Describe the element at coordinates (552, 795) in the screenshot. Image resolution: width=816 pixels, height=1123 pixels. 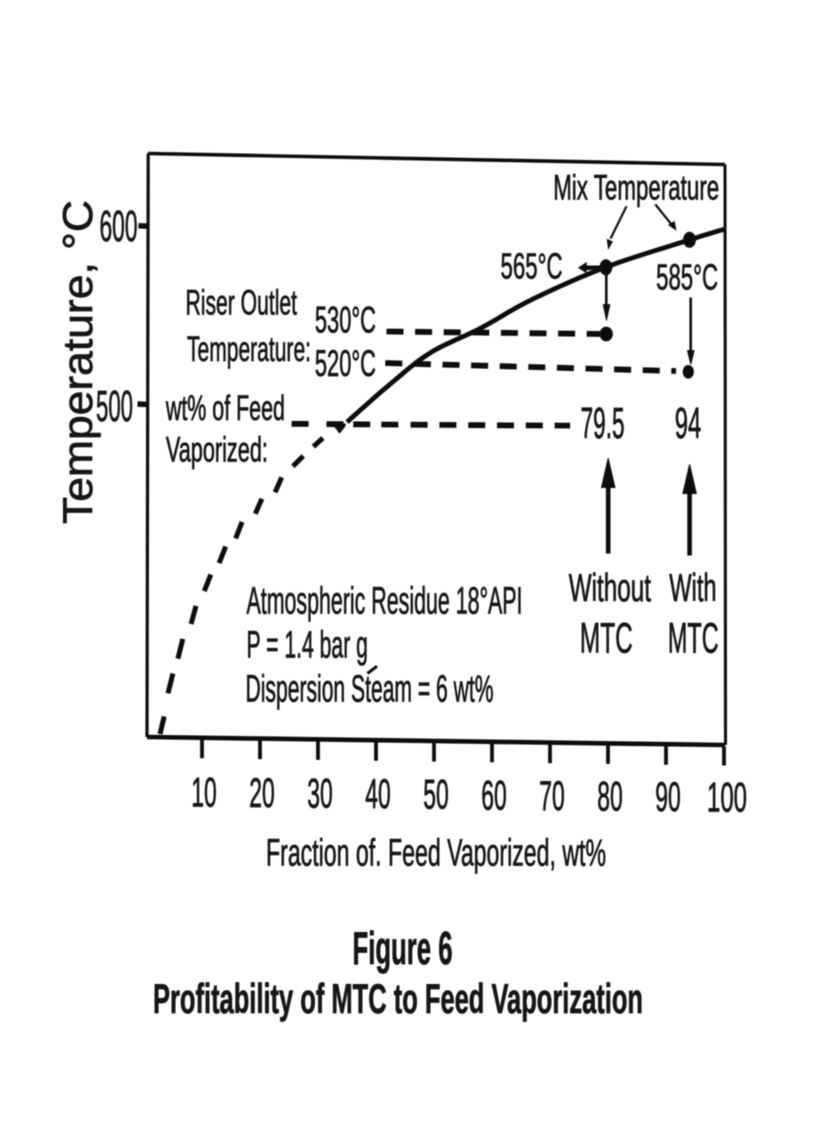
I see `svg-text: 70` at that location.